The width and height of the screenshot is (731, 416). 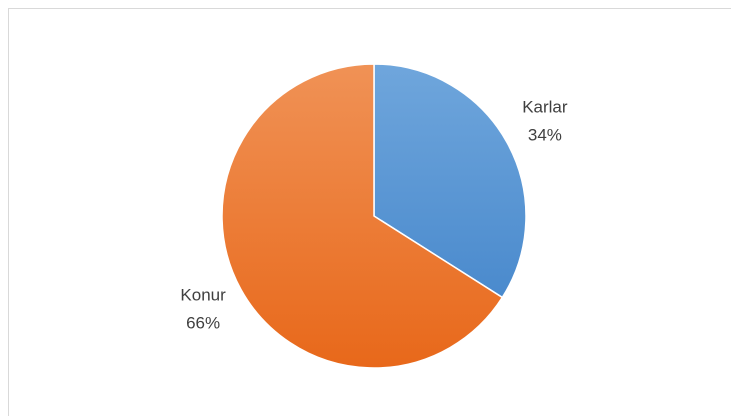 What do you see at coordinates (203, 294) in the screenshot?
I see `slice-label: Konur` at bounding box center [203, 294].